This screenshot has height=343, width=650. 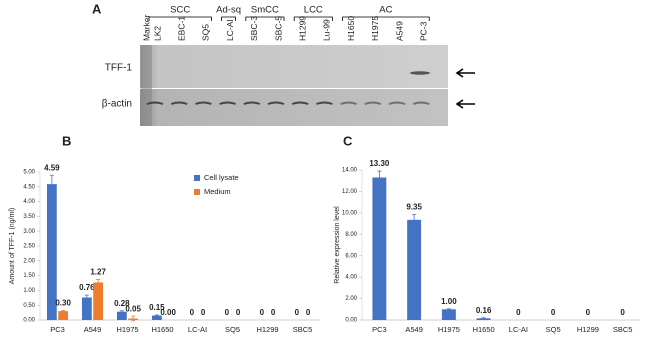 I want to click on value-label: 0.15, so click(x=157, y=307).